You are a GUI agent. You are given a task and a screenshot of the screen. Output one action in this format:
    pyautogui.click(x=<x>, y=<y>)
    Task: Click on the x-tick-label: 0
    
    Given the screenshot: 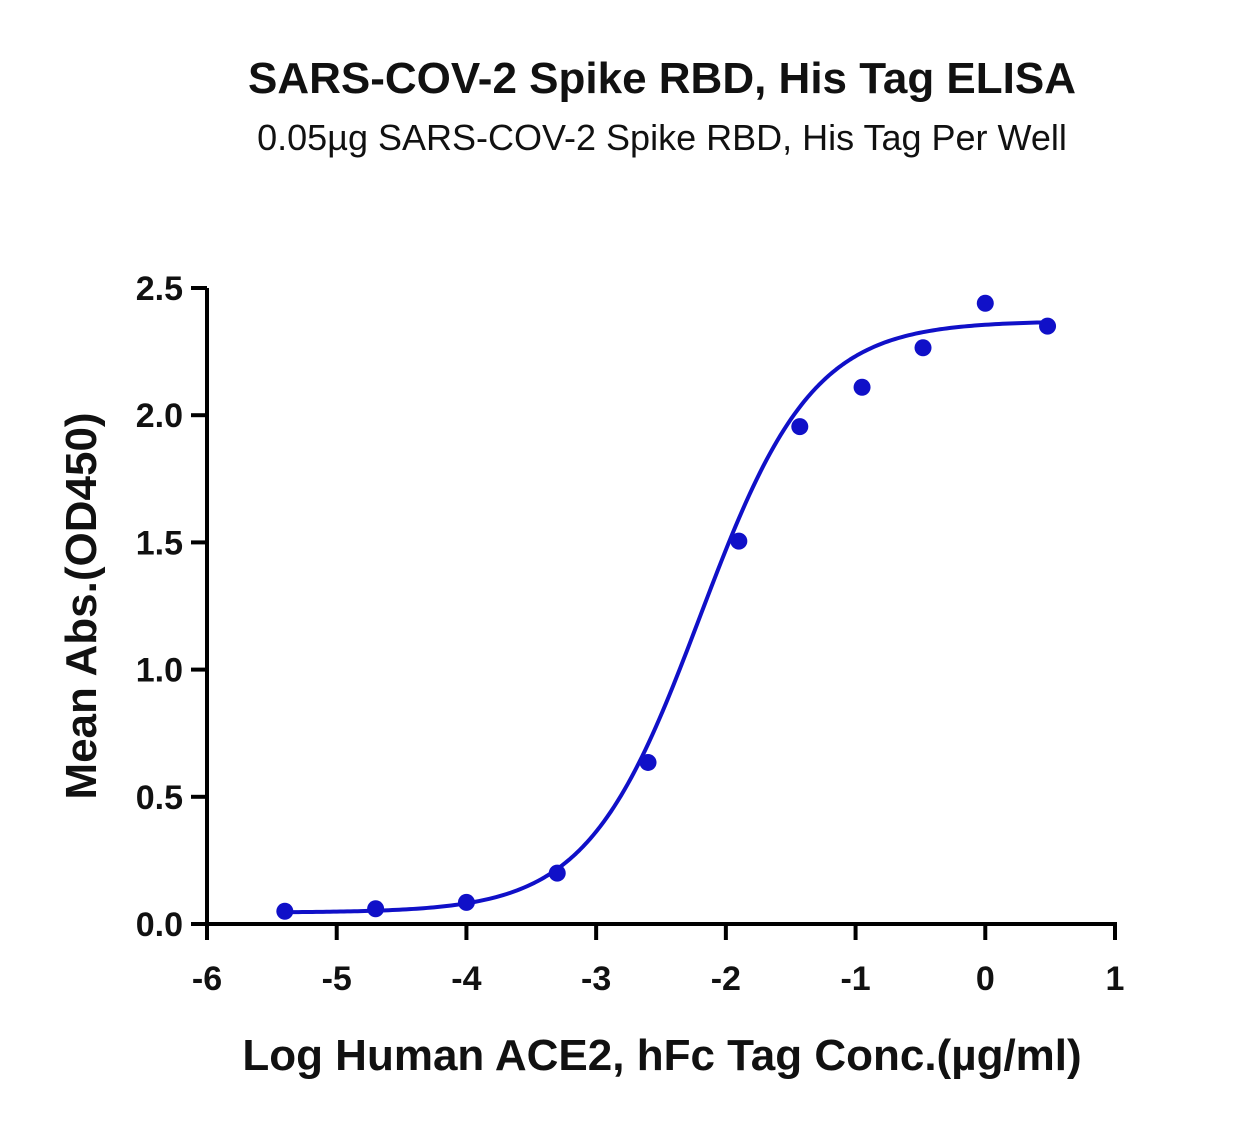 What is the action you would take?
    pyautogui.click(x=985, y=979)
    